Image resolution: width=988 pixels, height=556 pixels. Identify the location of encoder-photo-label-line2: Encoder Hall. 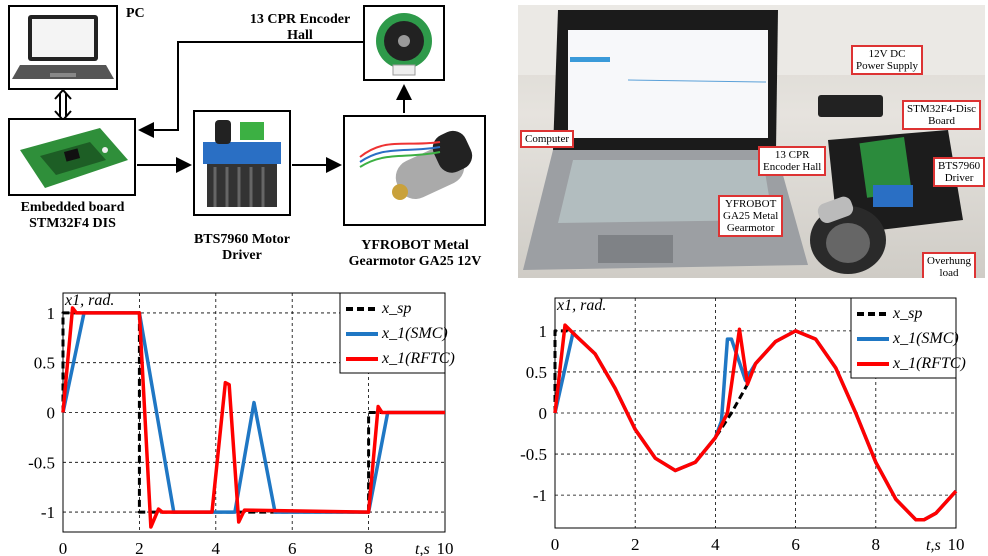
(792, 167).